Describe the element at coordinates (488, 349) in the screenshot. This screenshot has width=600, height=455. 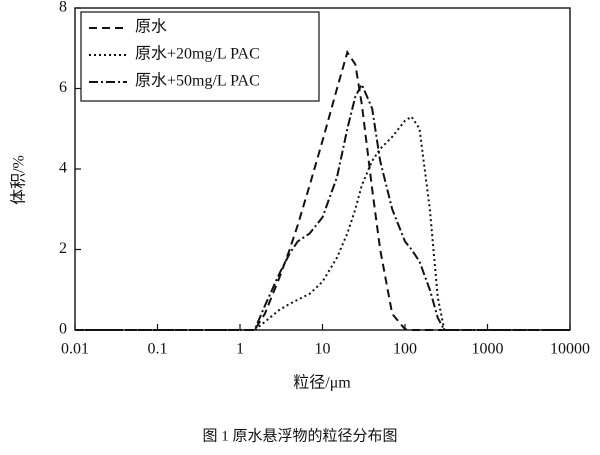
I see `x-tick-label: 1000` at that location.